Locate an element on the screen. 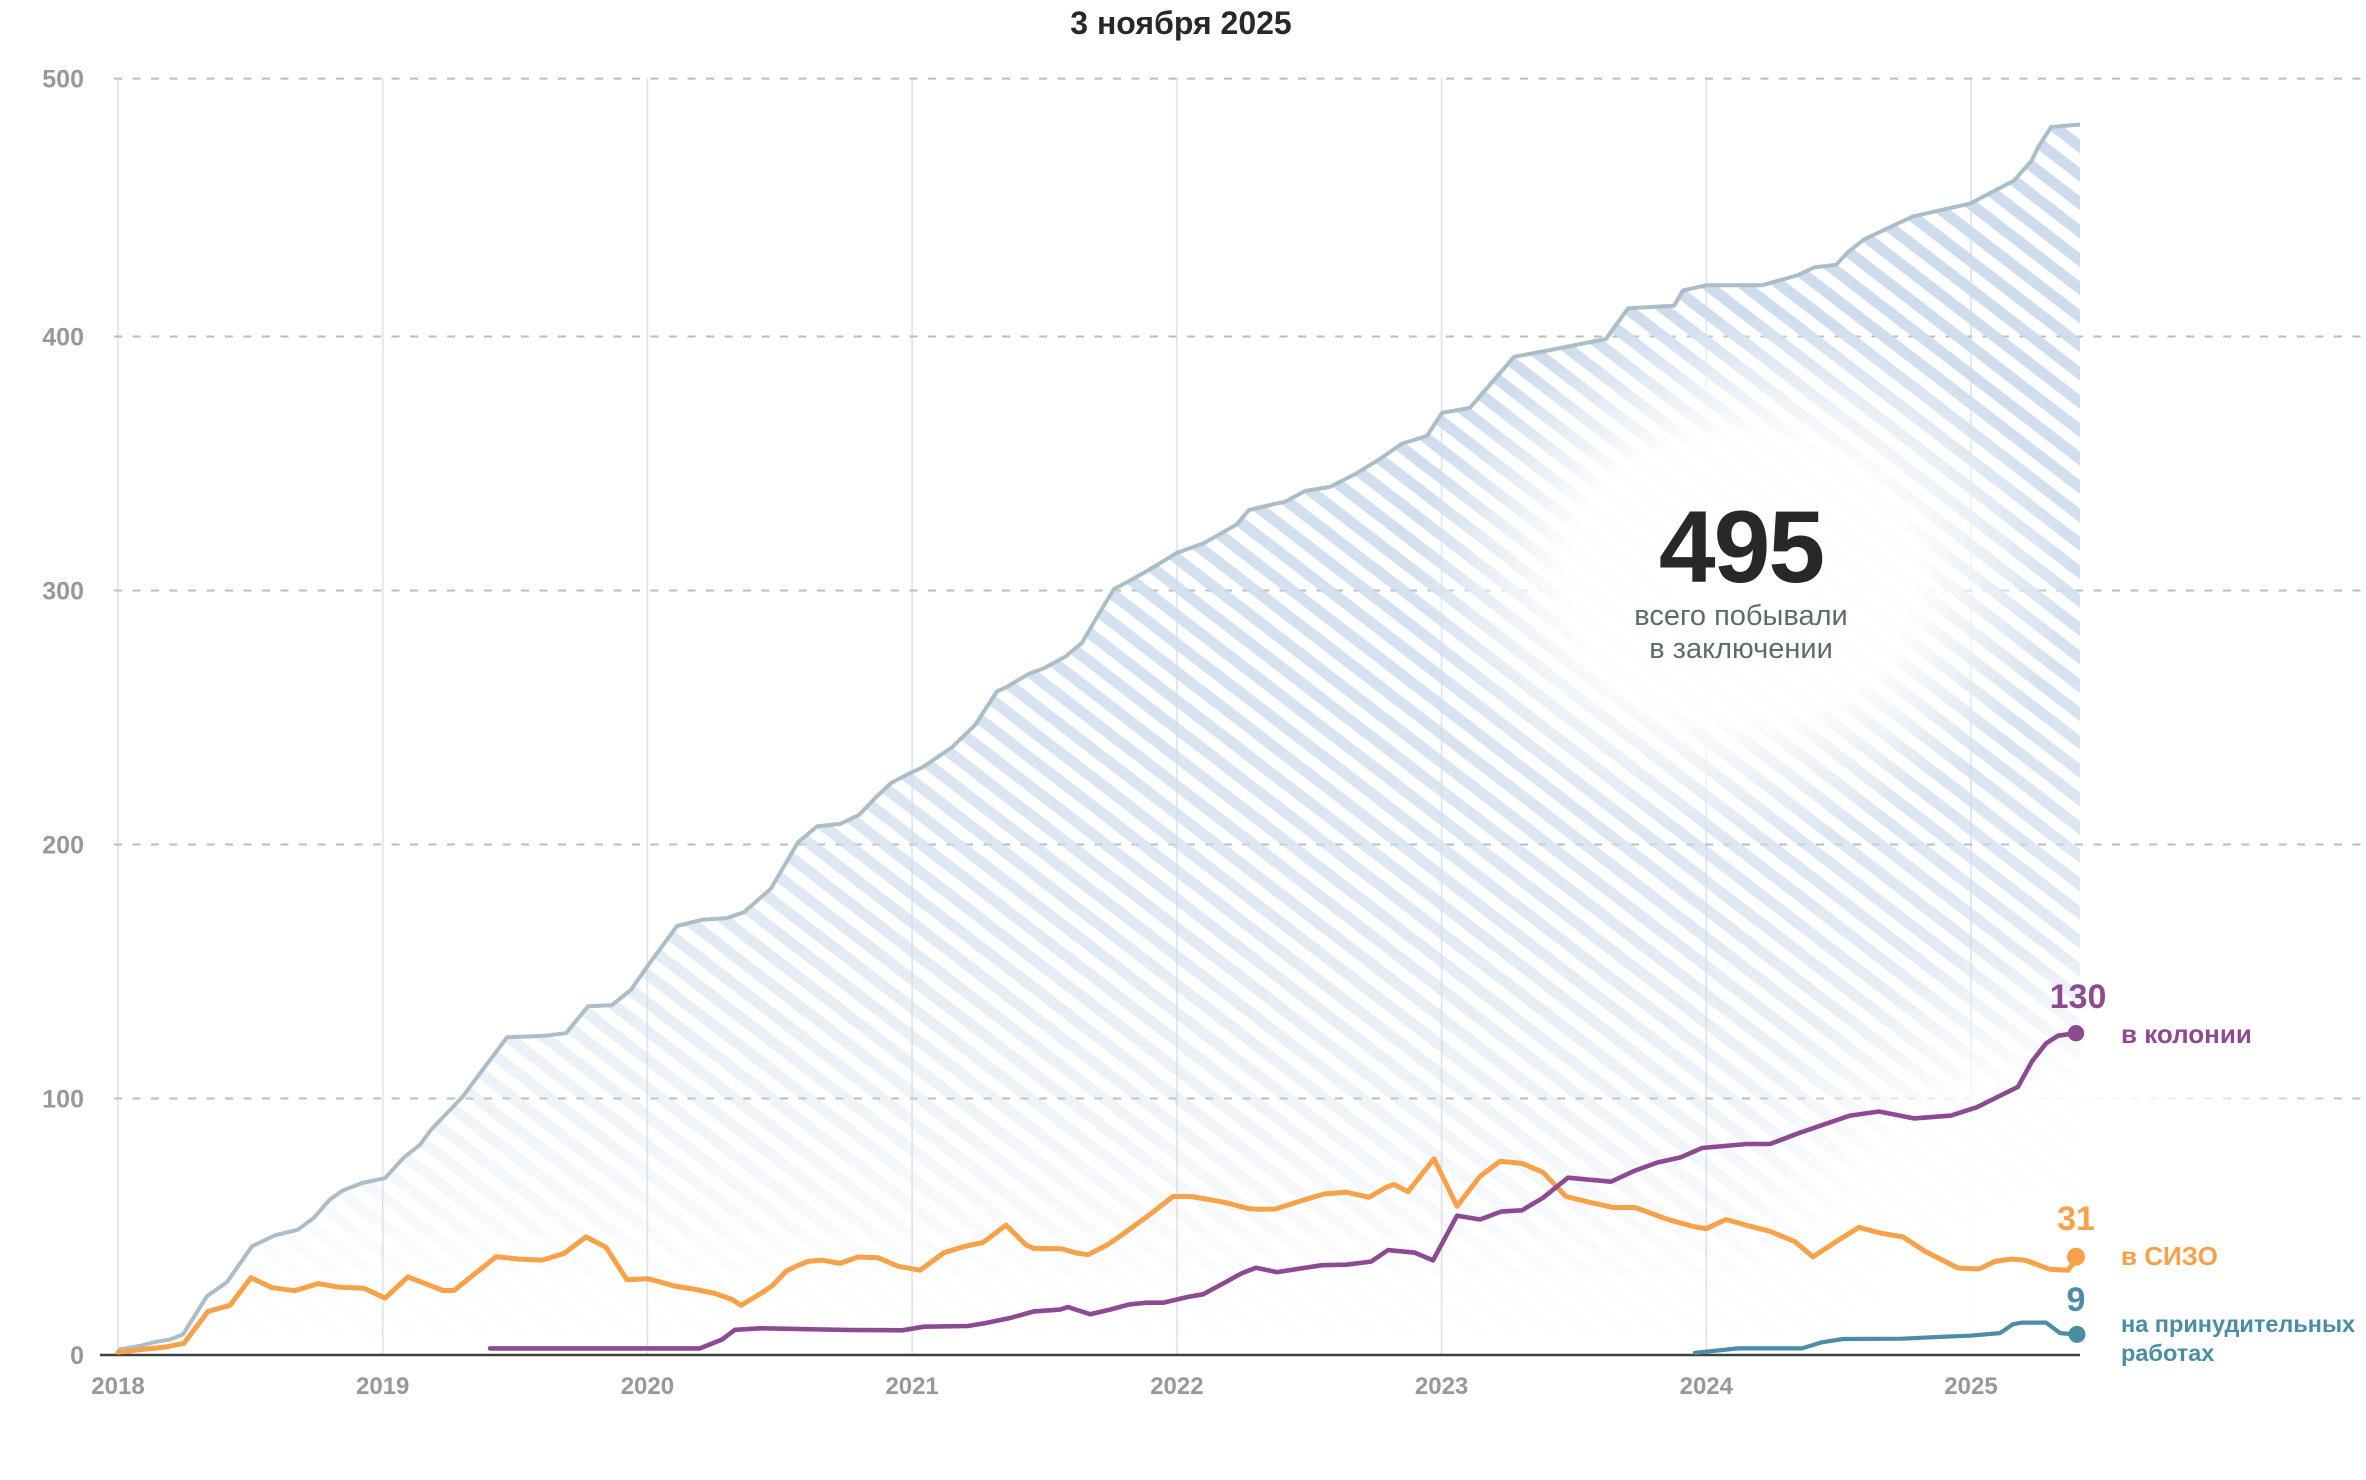 The image size is (2366, 1480). svg-text: 400 is located at coordinates (63, 338).